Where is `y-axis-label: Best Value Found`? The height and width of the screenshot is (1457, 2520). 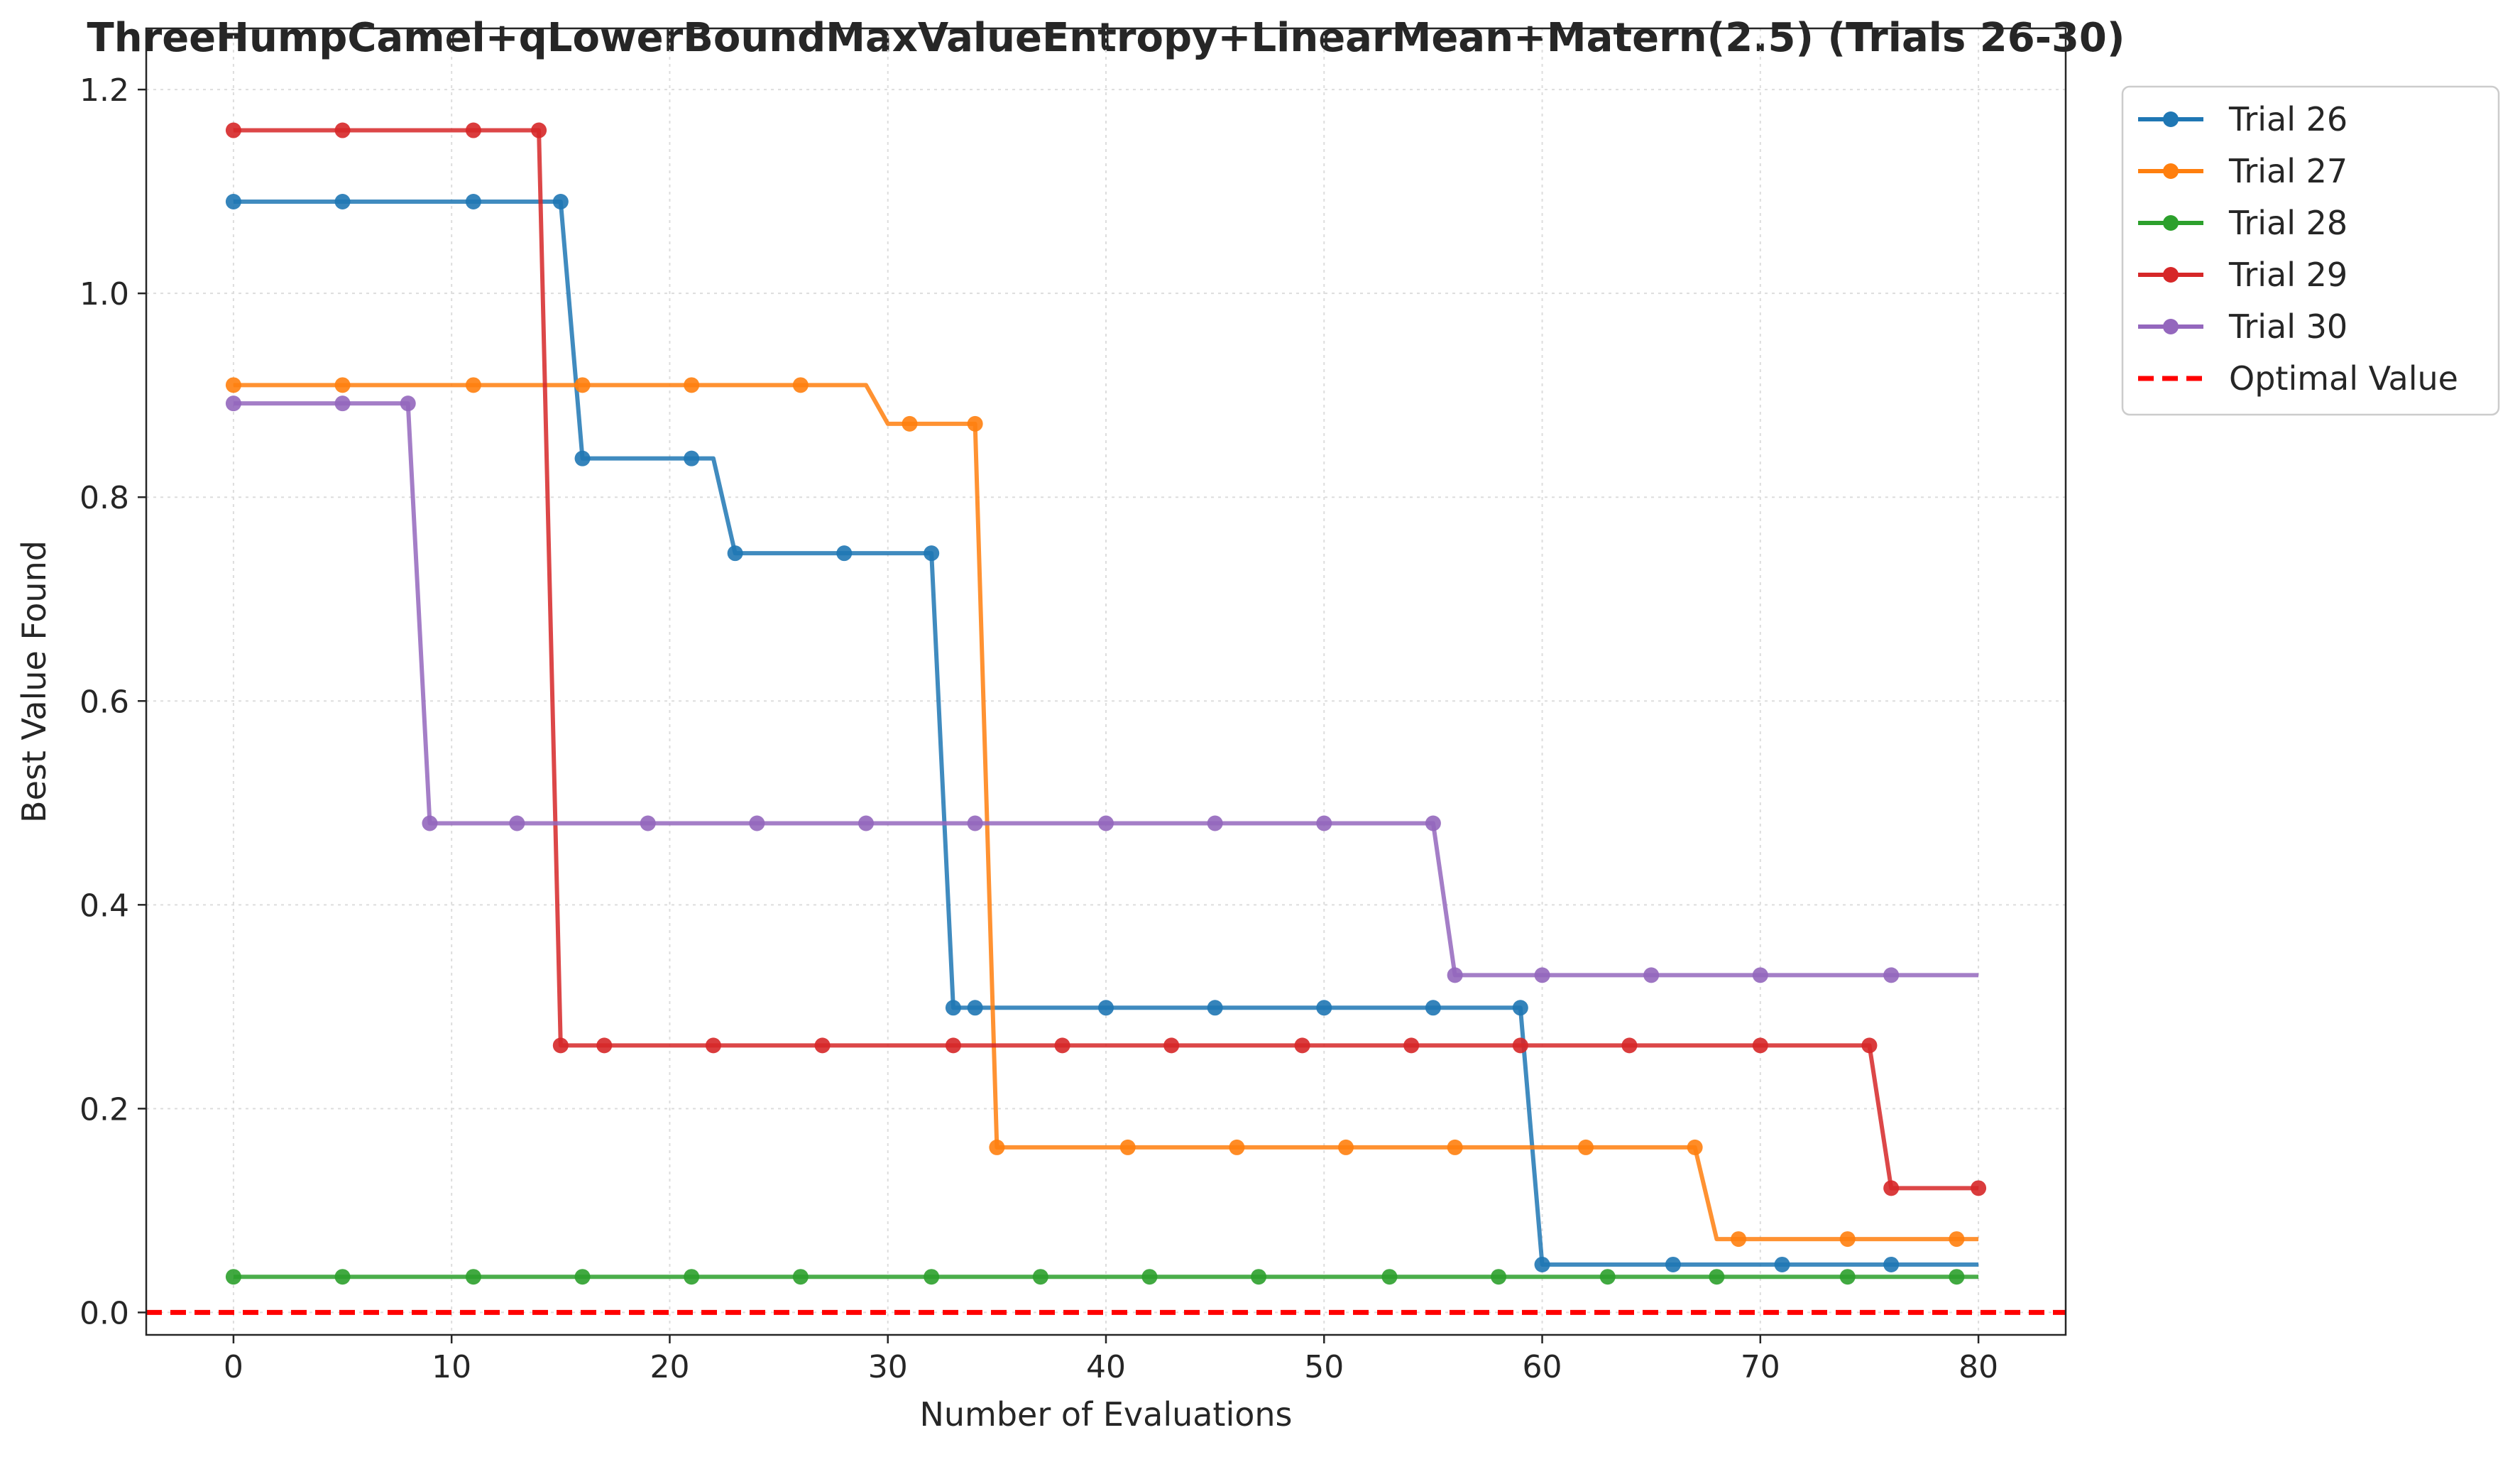
y-axis-label: Best Value Found is located at coordinates (34, 681).